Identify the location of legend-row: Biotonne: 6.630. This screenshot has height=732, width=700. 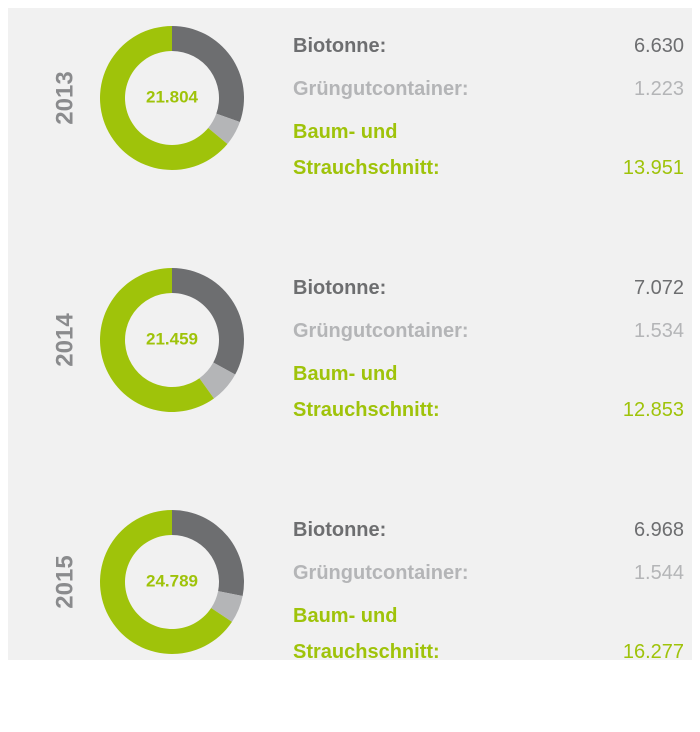
(488, 46).